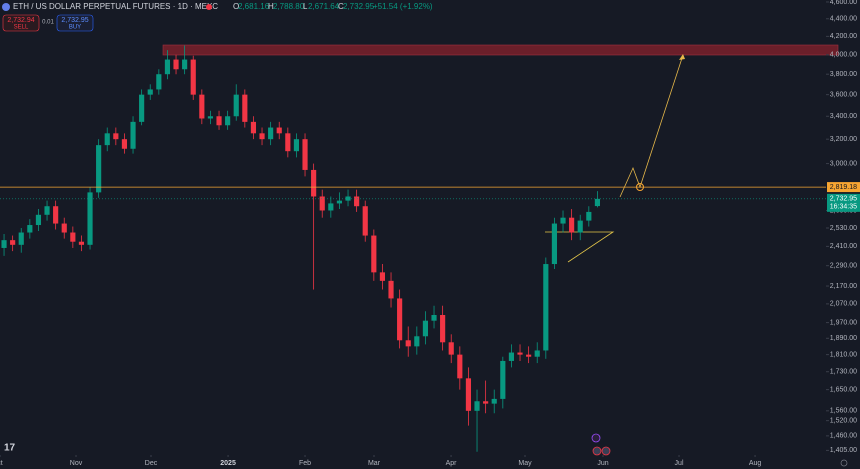 This screenshot has height=469, width=860. Describe the element at coordinates (844, 463) in the screenshot. I see `settings-icon` at that location.